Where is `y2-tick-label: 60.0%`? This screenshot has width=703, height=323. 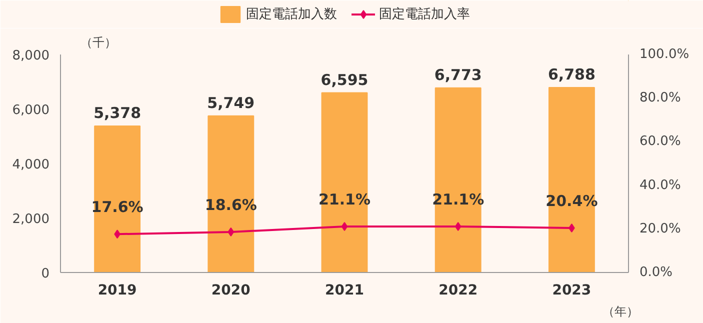 y2-tick-label: 60.0% is located at coordinates (660, 142).